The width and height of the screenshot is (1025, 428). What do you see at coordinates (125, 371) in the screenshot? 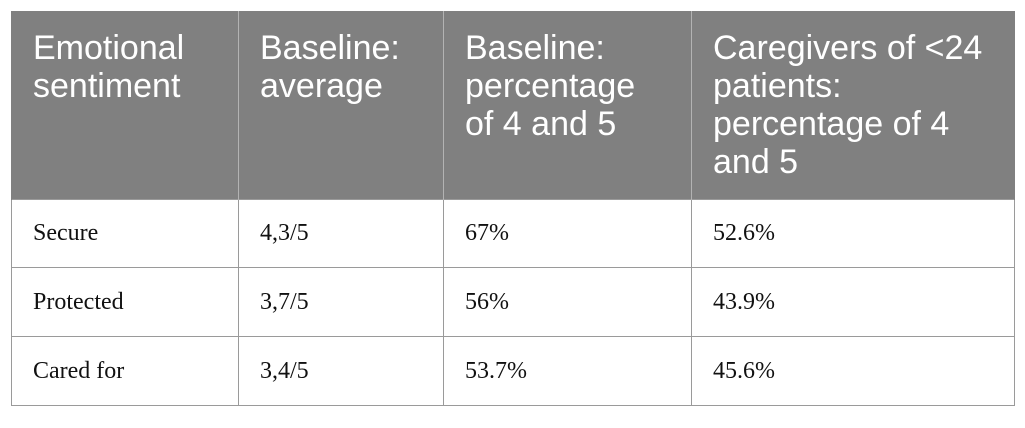
I see `cell-sentiment: Cared for` at bounding box center [125, 371].